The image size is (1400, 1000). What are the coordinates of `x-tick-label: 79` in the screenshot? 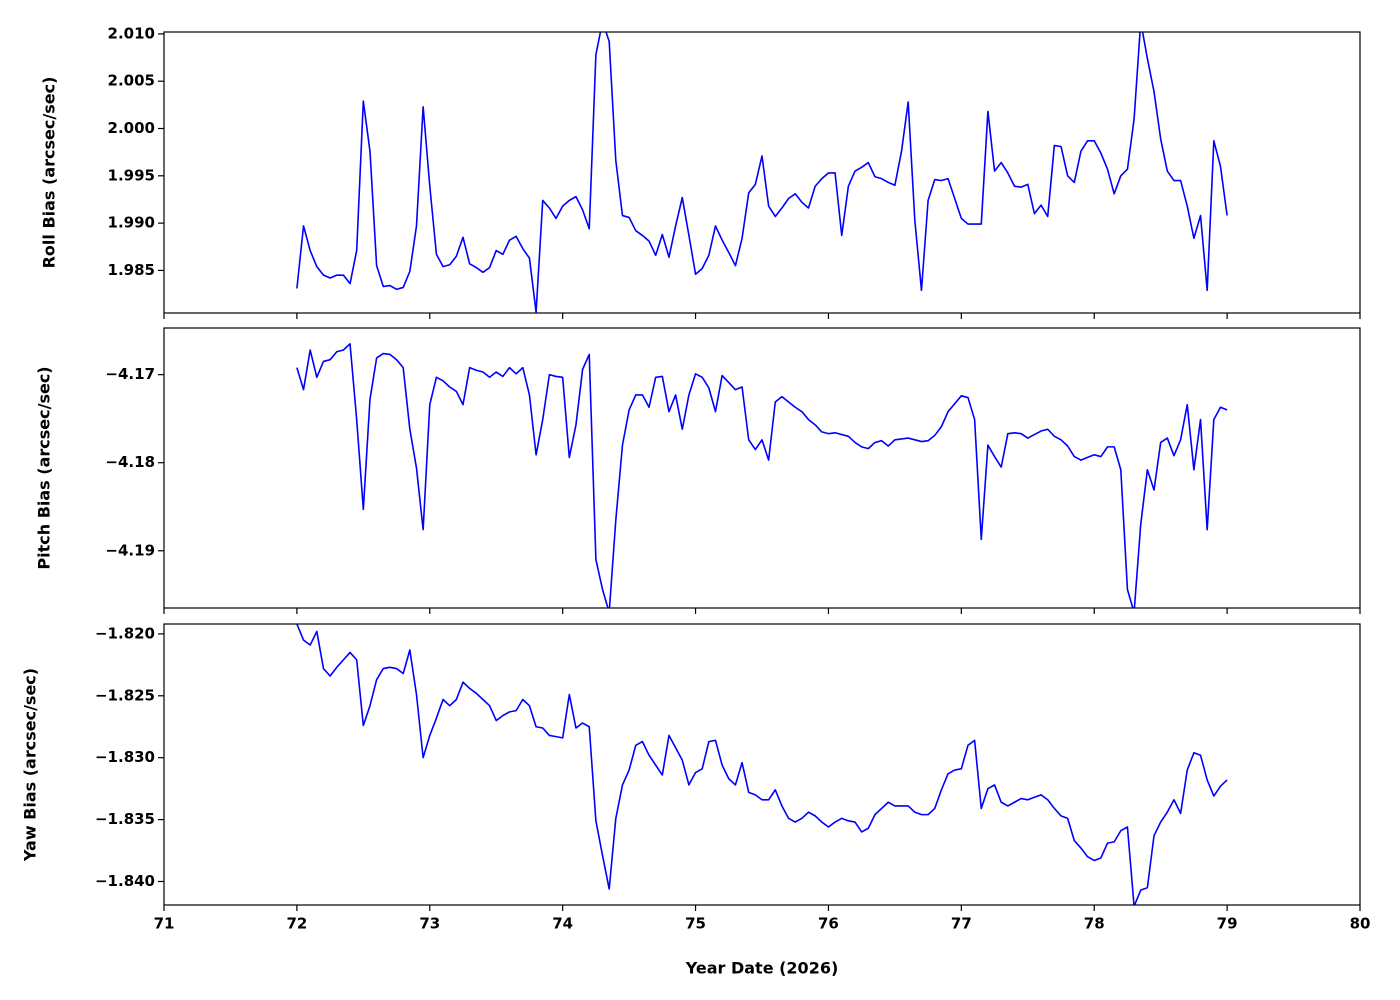 It's located at (1227, 924).